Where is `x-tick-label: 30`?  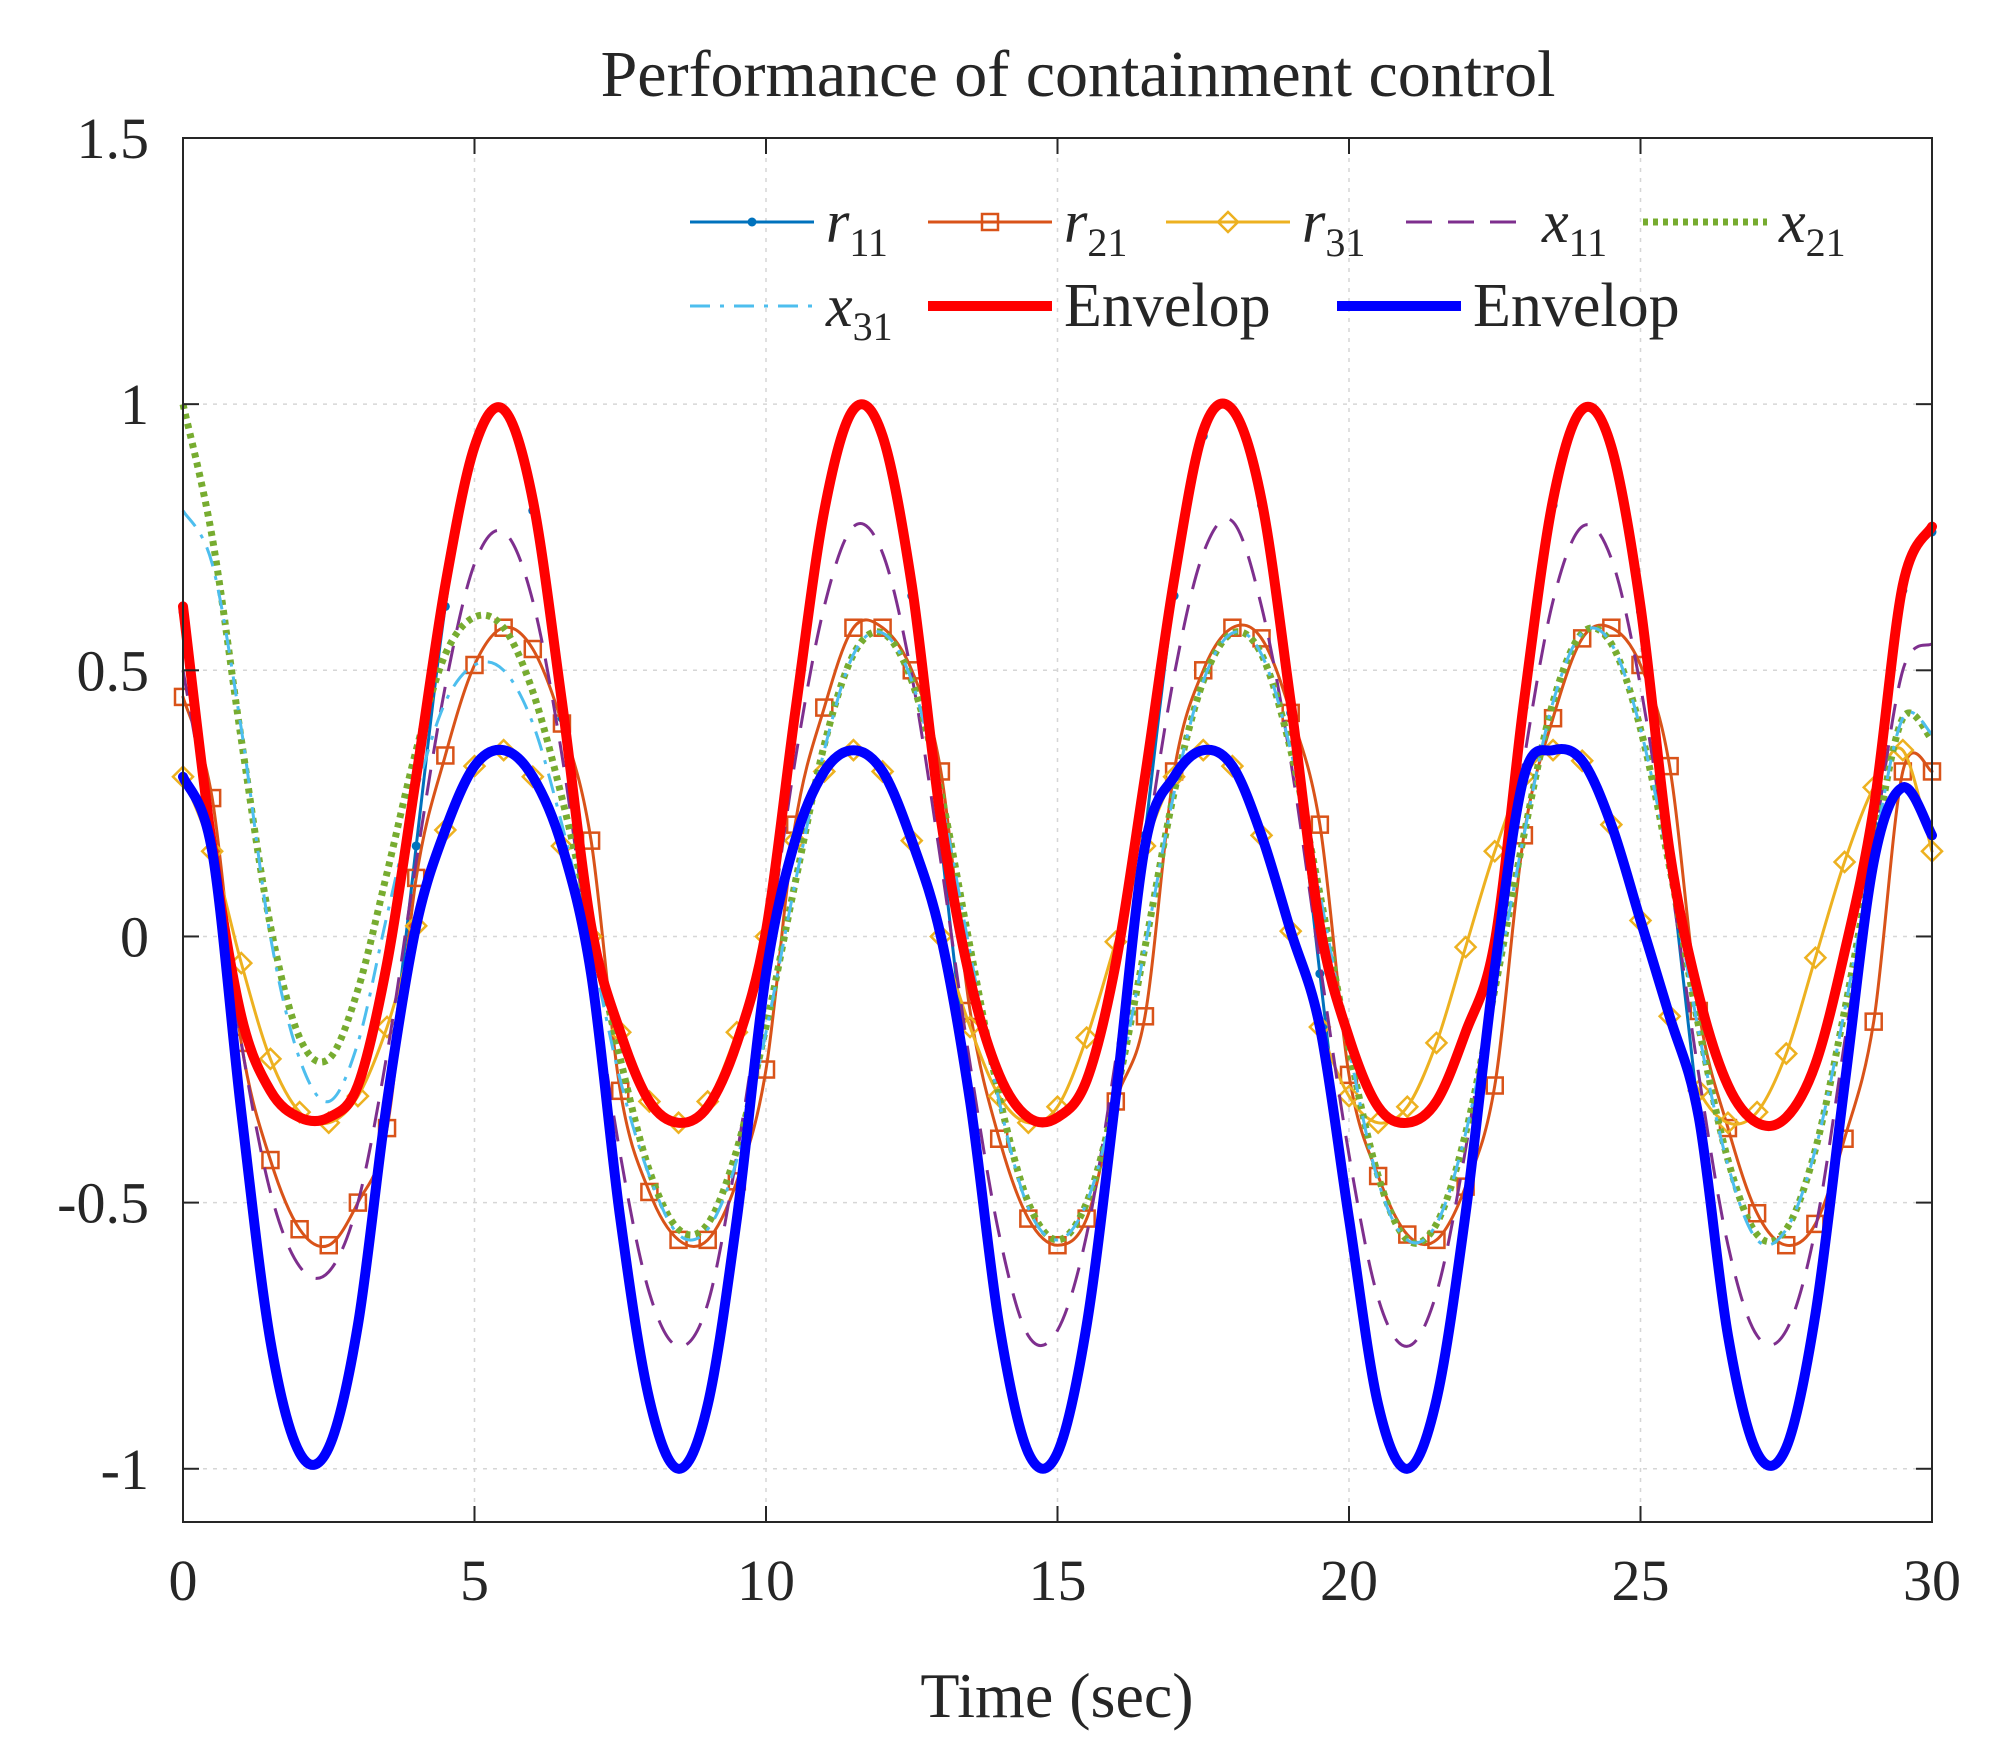 x-tick-label: 30 is located at coordinates (1932, 1580).